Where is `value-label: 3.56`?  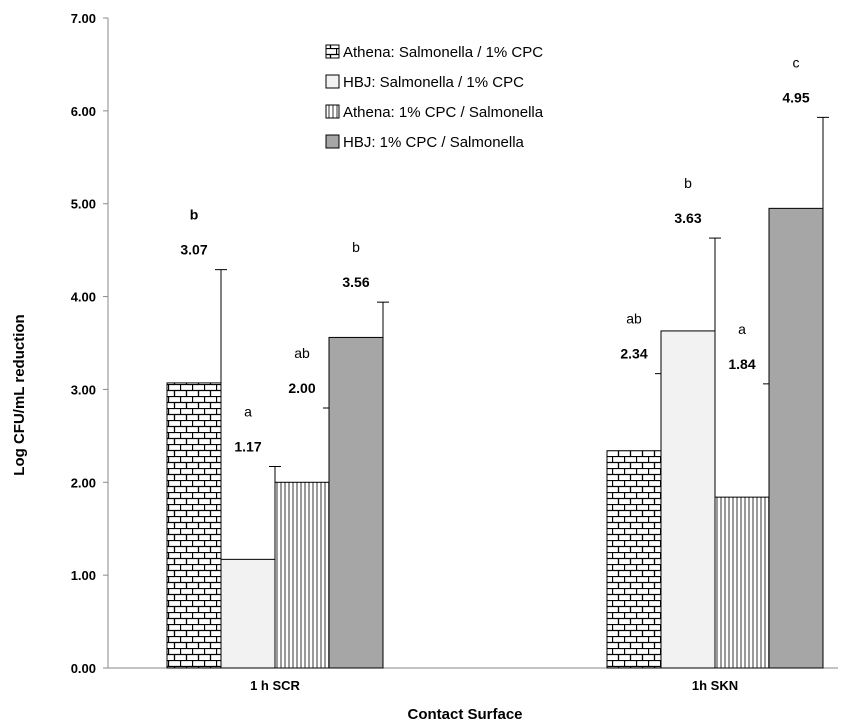 value-label: 3.56 is located at coordinates (355, 282).